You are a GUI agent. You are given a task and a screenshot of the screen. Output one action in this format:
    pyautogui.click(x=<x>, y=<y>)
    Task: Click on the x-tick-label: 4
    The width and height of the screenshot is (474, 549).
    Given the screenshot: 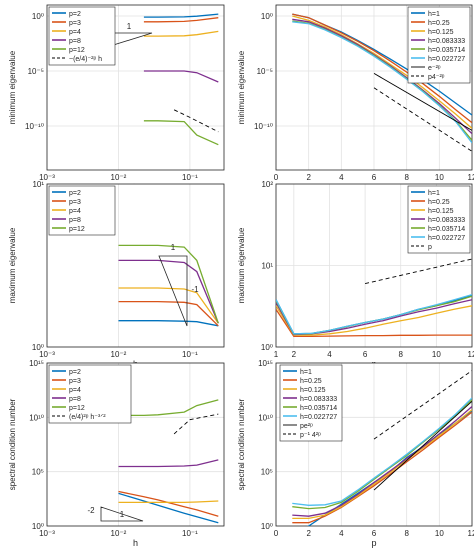 What is the action you would take?
    pyautogui.click(x=341, y=177)
    